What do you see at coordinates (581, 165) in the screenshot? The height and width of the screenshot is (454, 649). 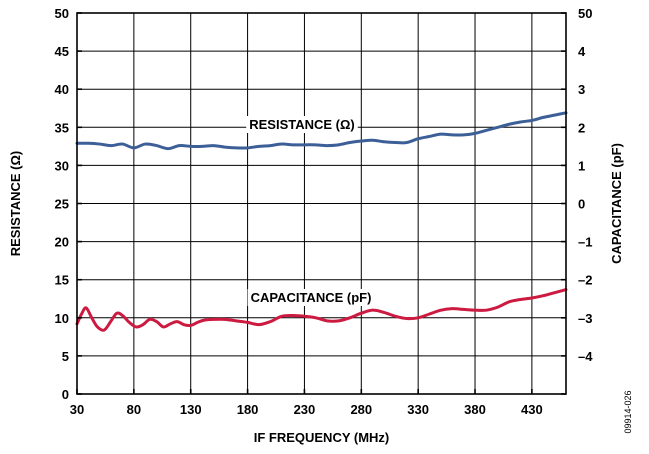 I see `y2-tick-label: 1` at bounding box center [581, 165].